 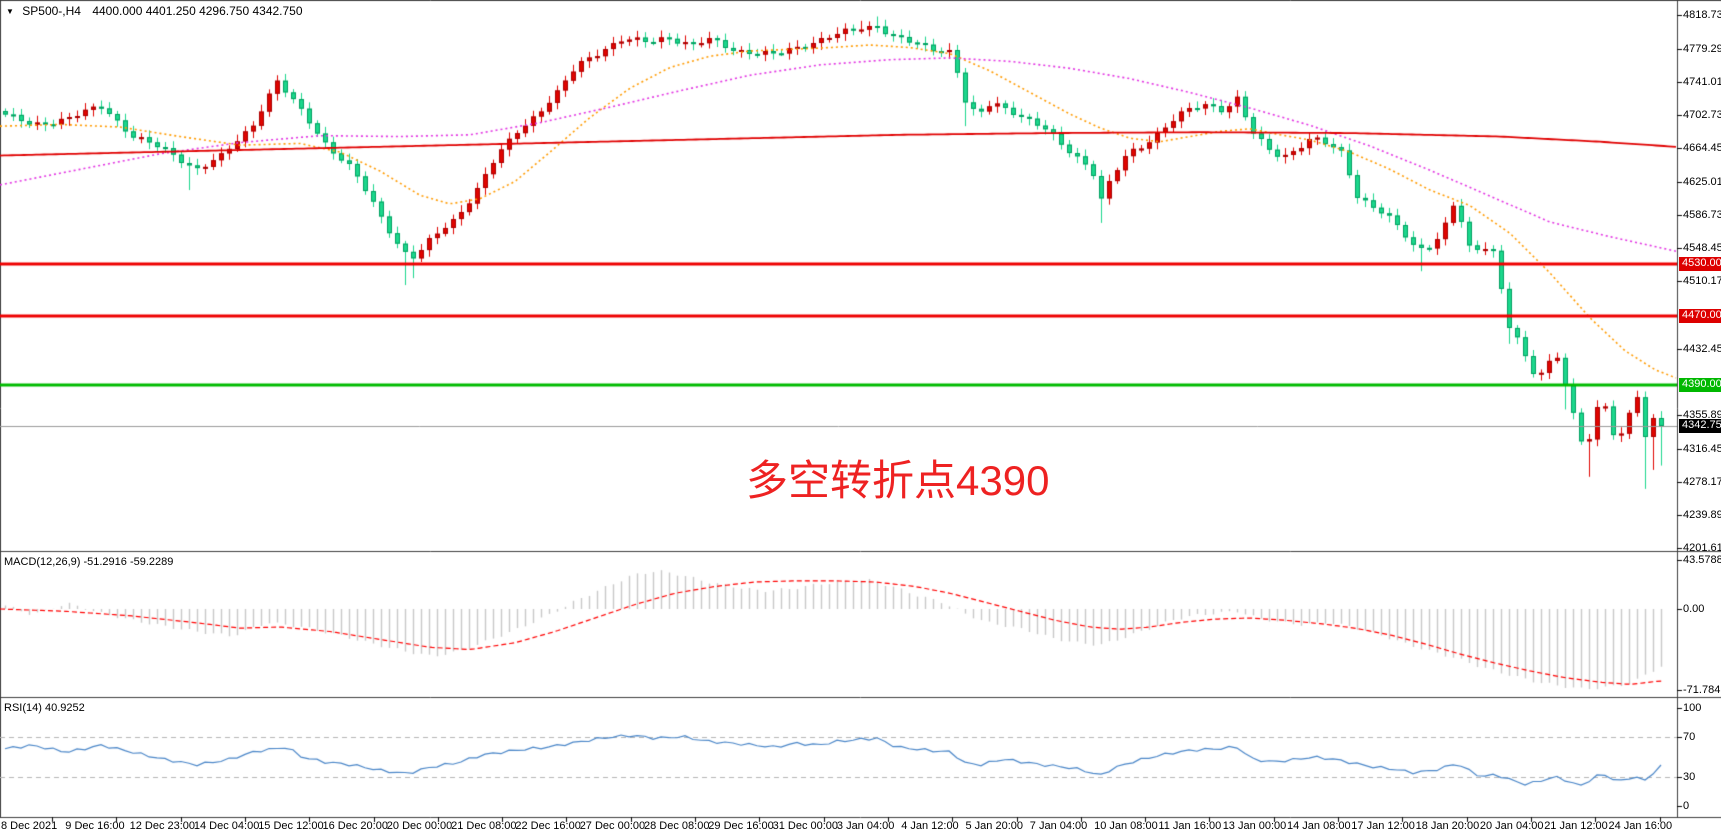 I want to click on price-axis-label: 4586.730, so click(x=1702, y=215).